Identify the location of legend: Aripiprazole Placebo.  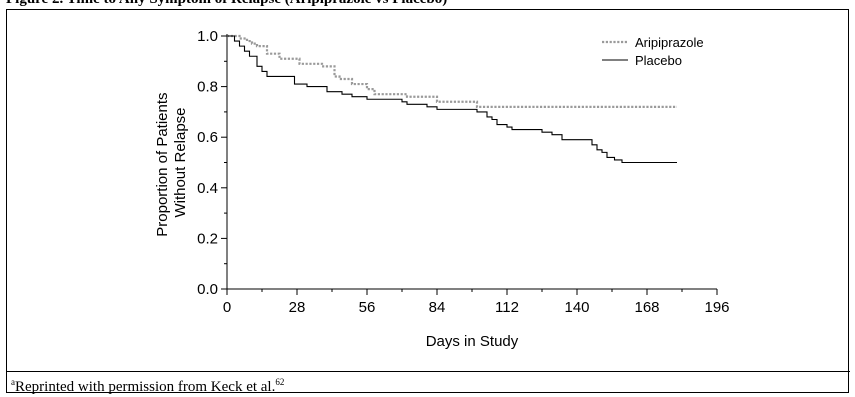
(653, 51).